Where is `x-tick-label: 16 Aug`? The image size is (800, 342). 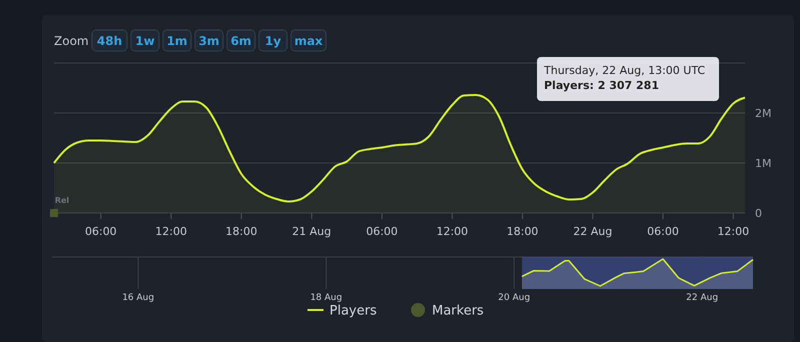
x-tick-label: 16 Aug is located at coordinates (138, 298).